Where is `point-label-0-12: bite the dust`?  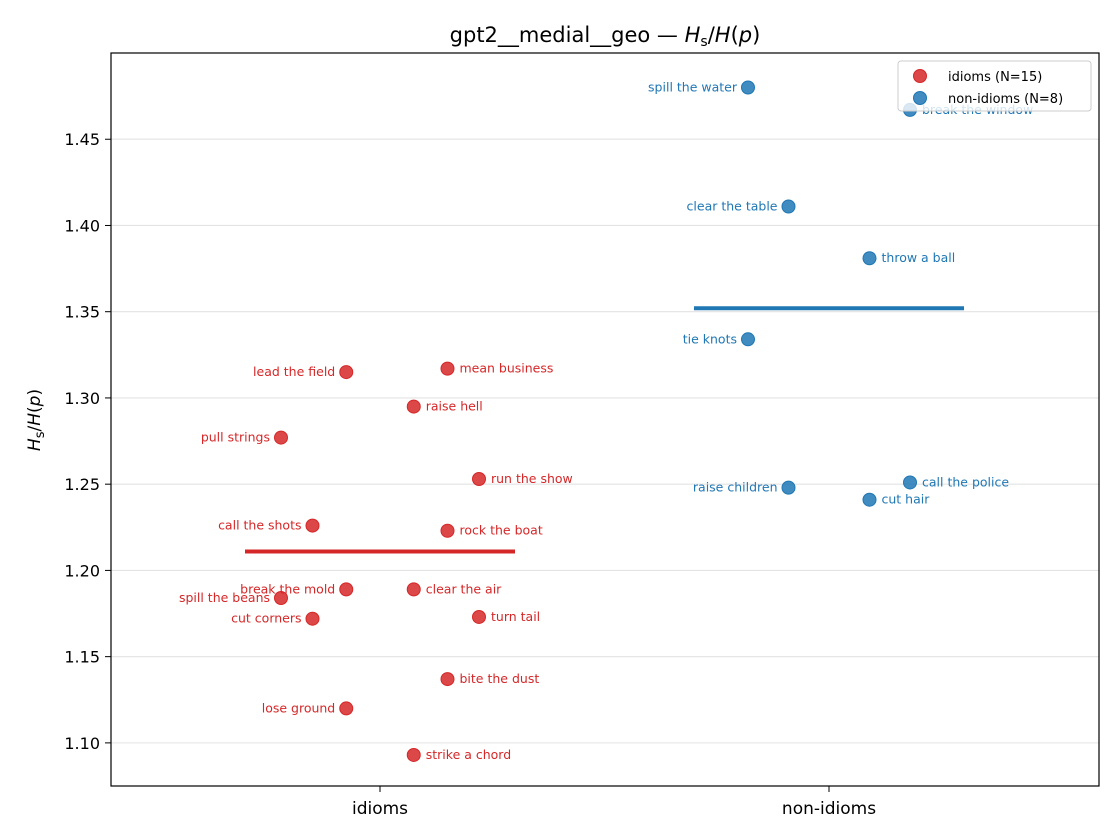 point-label-0-12: bite the dust is located at coordinates (500, 678).